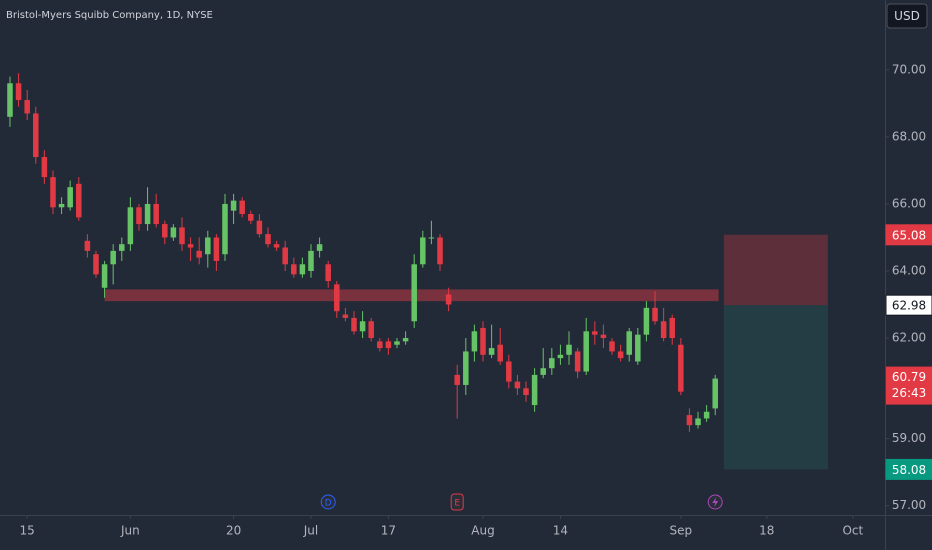  What do you see at coordinates (909, 136) in the screenshot?
I see `y-tick-label: 68.00` at bounding box center [909, 136].